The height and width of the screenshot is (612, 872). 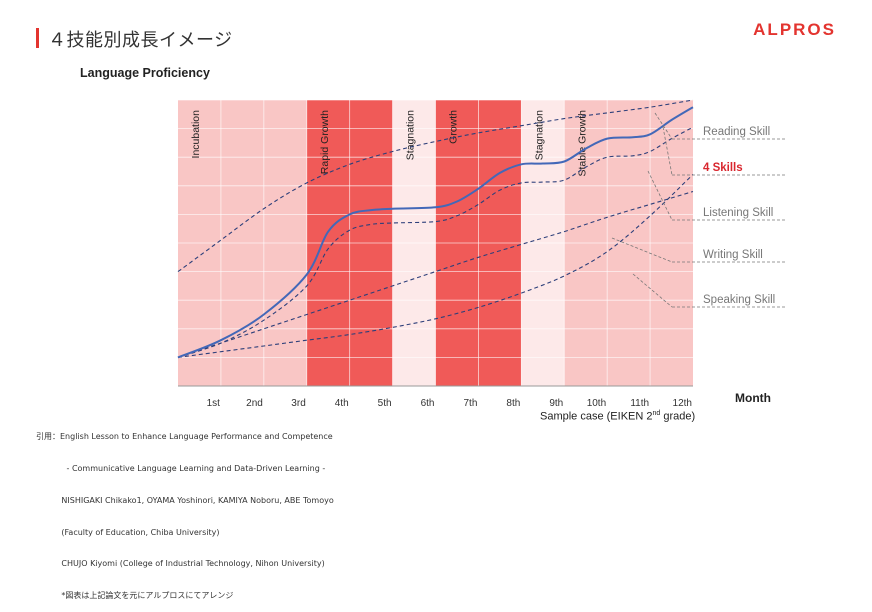 I want to click on phase-label-4: Stagnation, so click(x=539, y=135).